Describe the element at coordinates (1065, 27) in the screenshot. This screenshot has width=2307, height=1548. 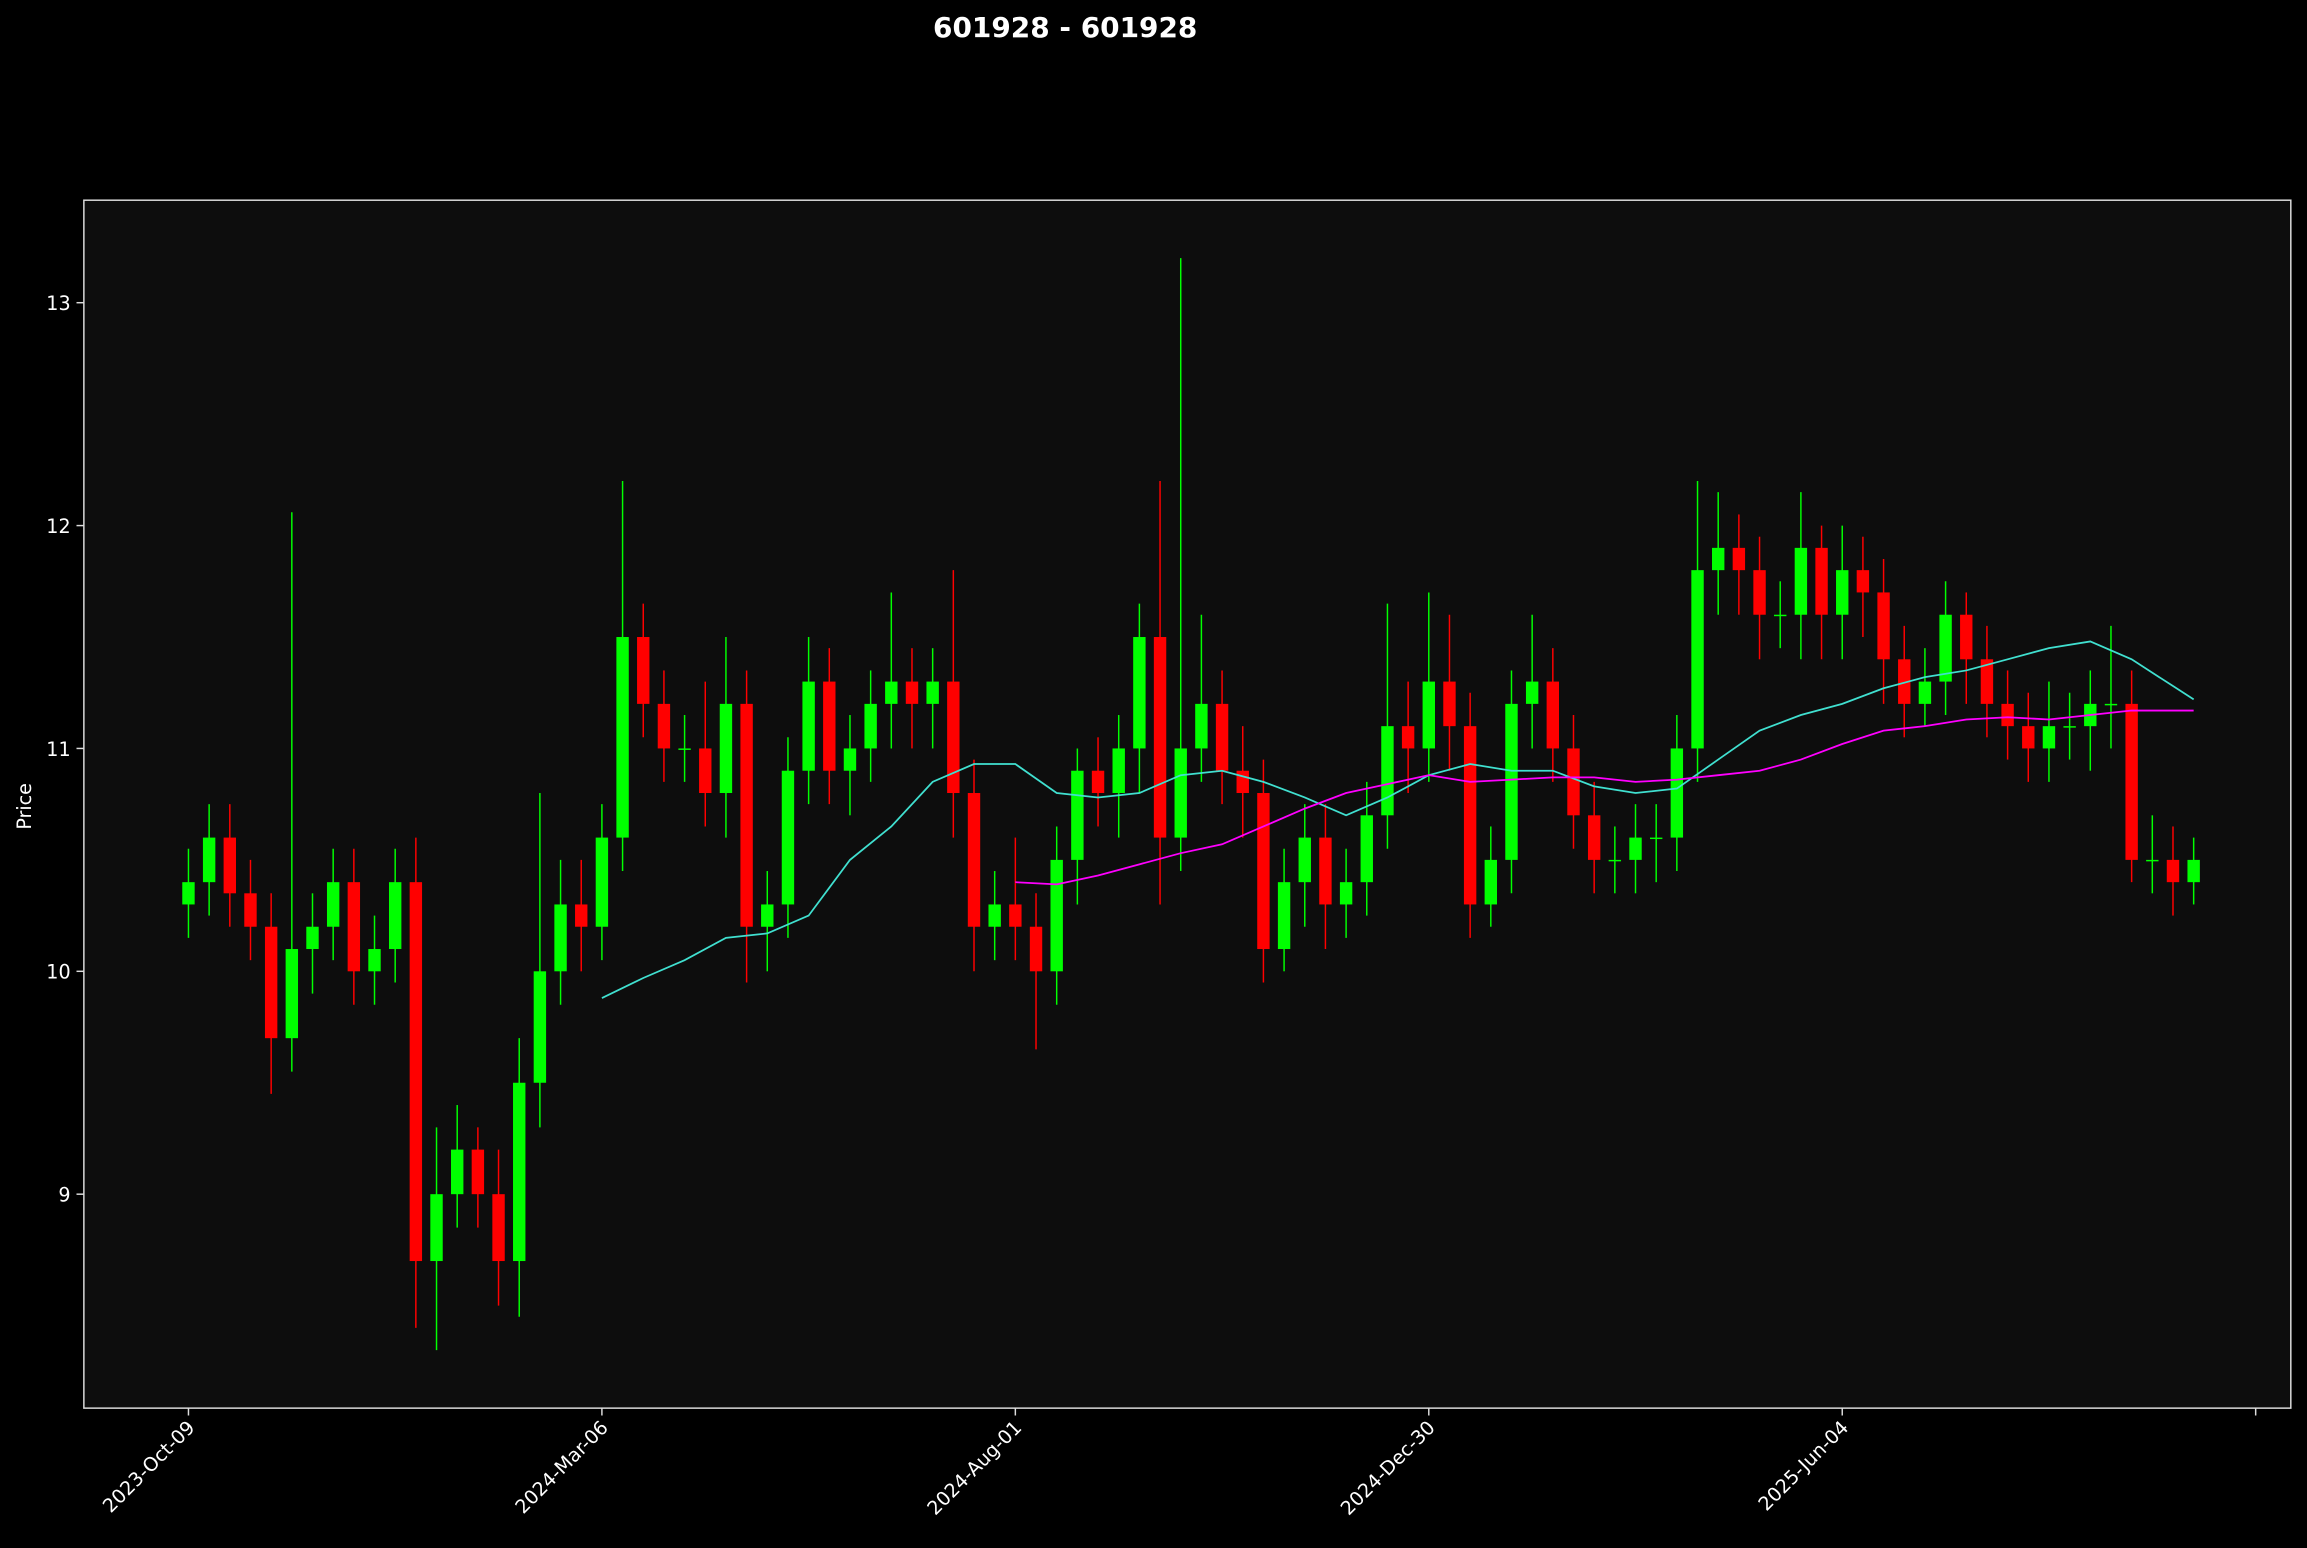
I see `chart-title: 601928 - 601928` at that location.